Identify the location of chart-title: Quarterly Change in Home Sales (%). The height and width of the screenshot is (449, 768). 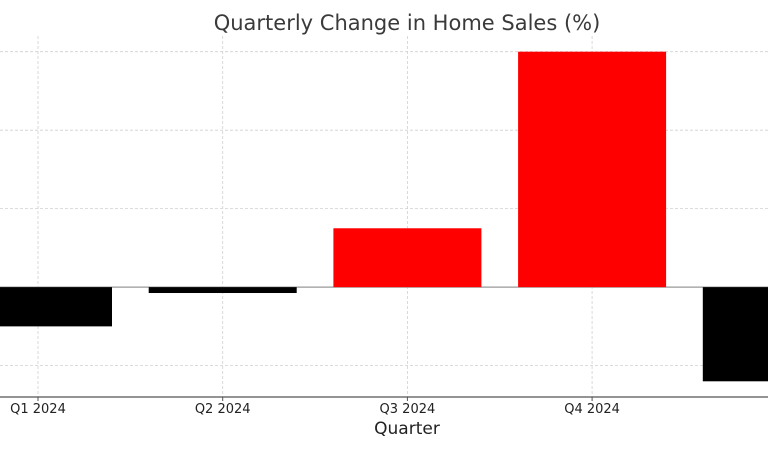
(407, 23).